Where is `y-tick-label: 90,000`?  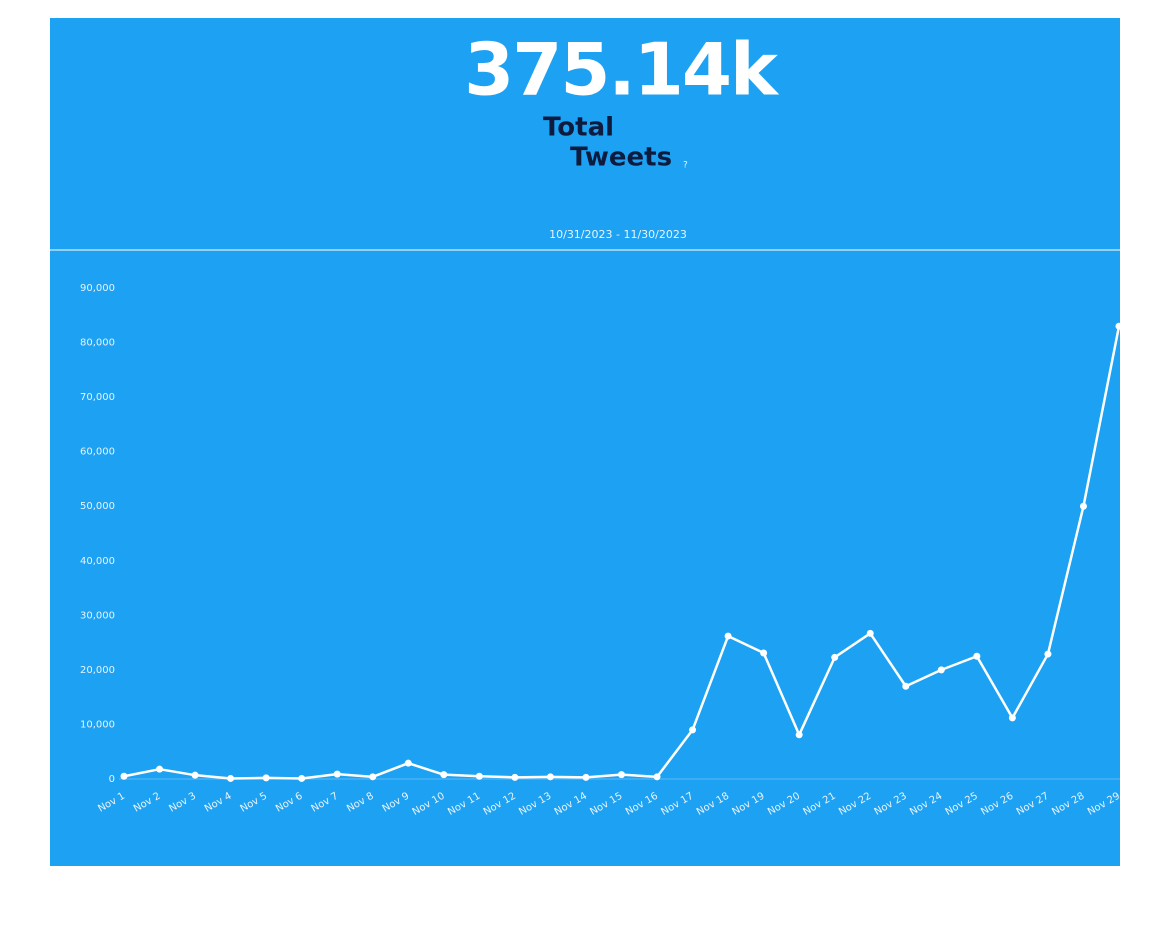 y-tick-label: 90,000 is located at coordinates (97, 288).